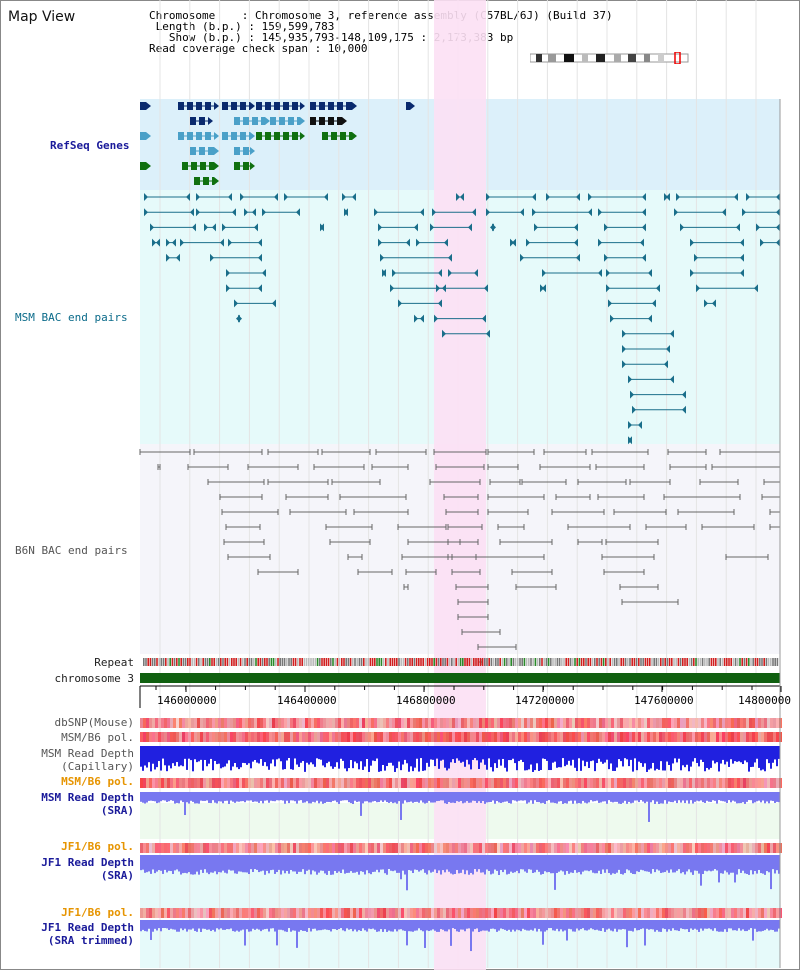 Image resolution: width=800 pixels, height=970 pixels. Describe the element at coordinates (71, 550) in the screenshot. I see `label-b6n-bac: B6N BAC end pairs` at that location.